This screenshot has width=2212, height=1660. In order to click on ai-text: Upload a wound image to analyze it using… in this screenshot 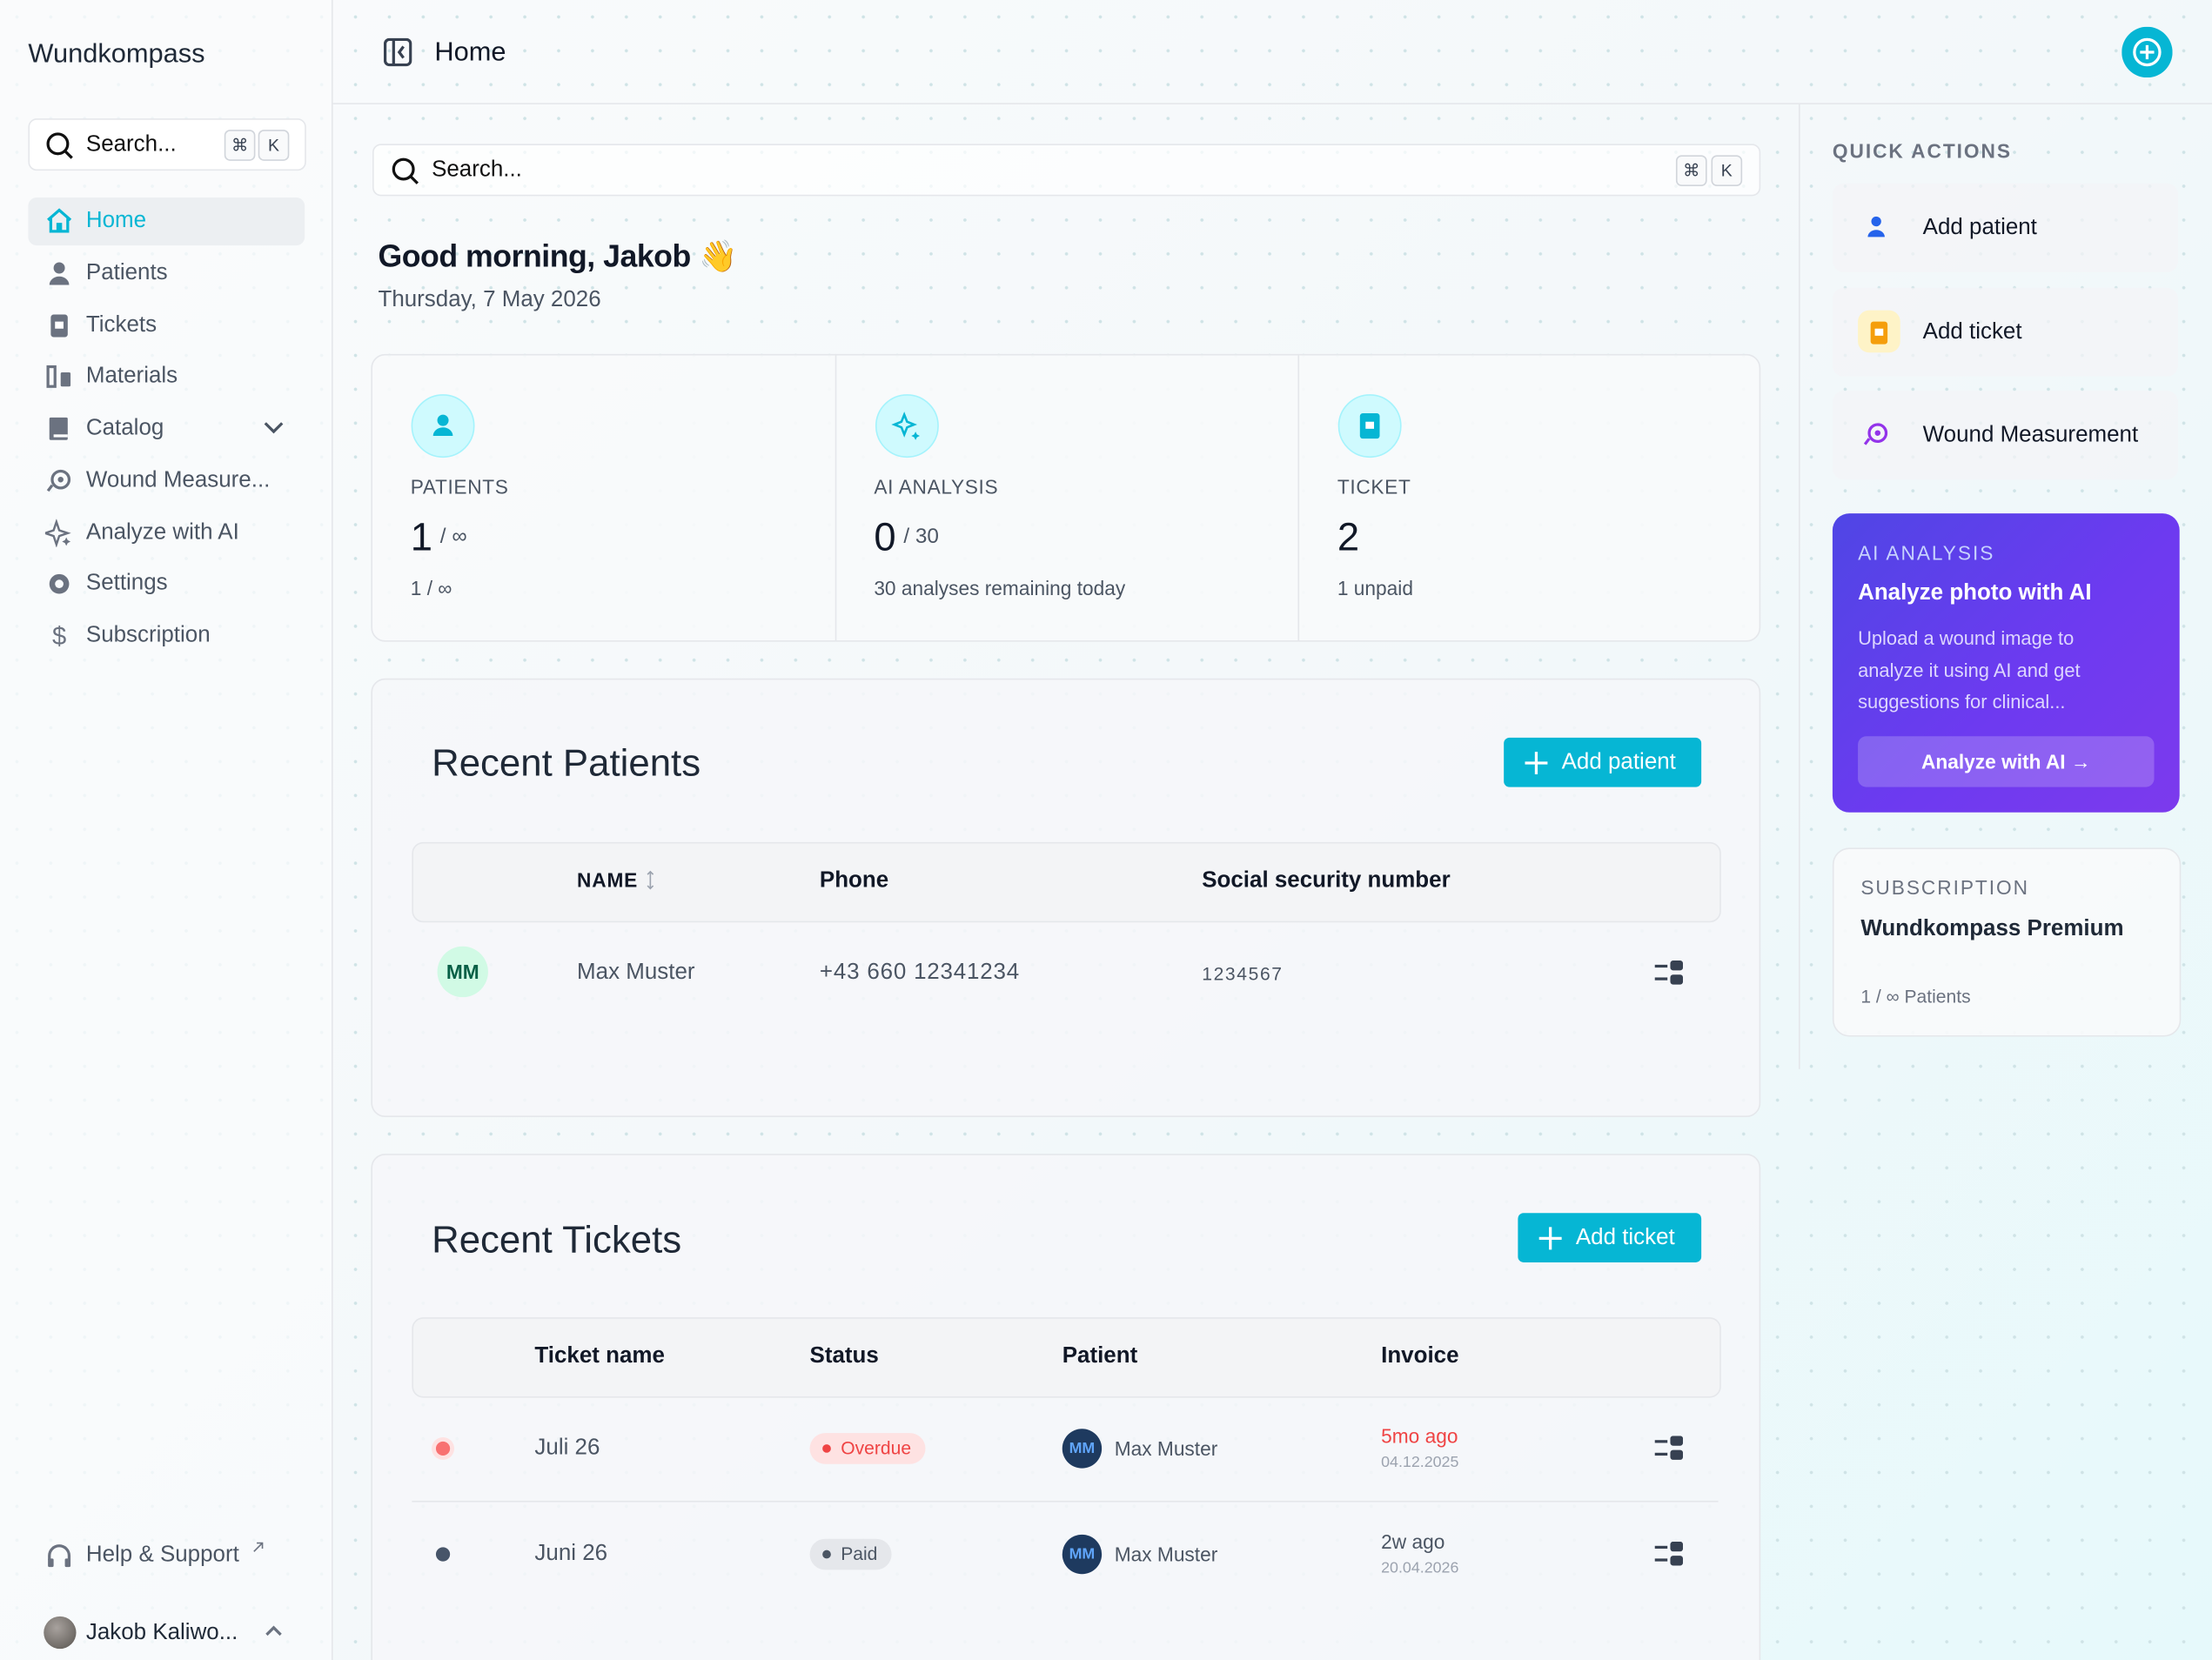, I will do `click(1969, 670)`.